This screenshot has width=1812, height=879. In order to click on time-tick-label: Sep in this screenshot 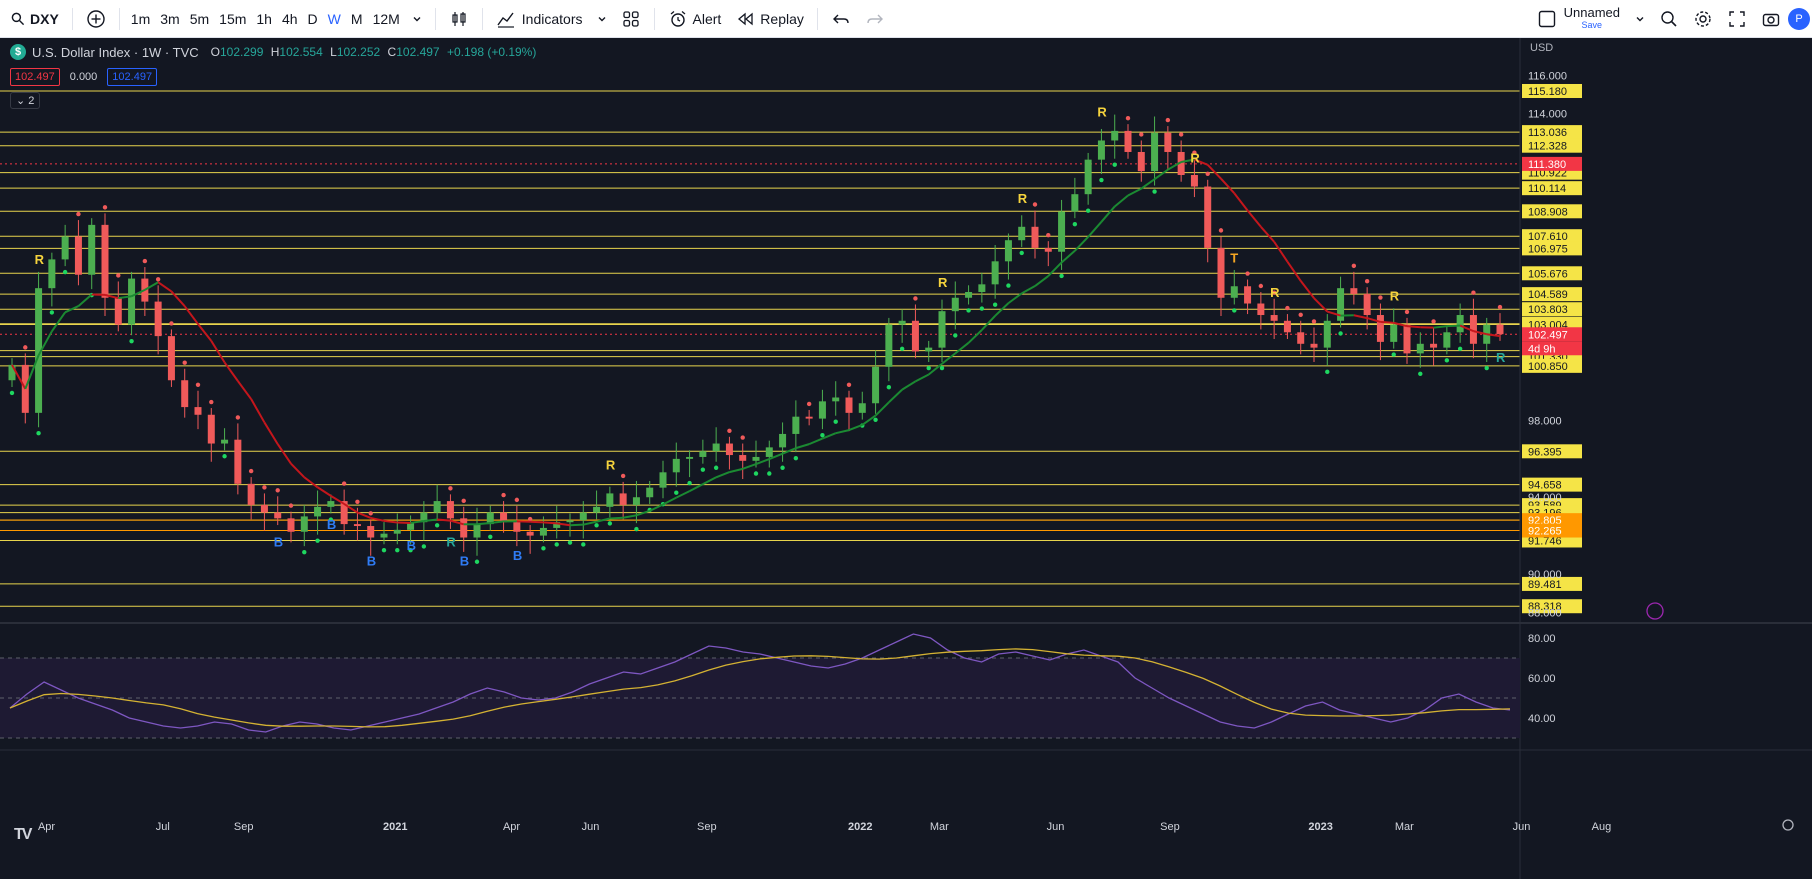, I will do `click(1170, 827)`.